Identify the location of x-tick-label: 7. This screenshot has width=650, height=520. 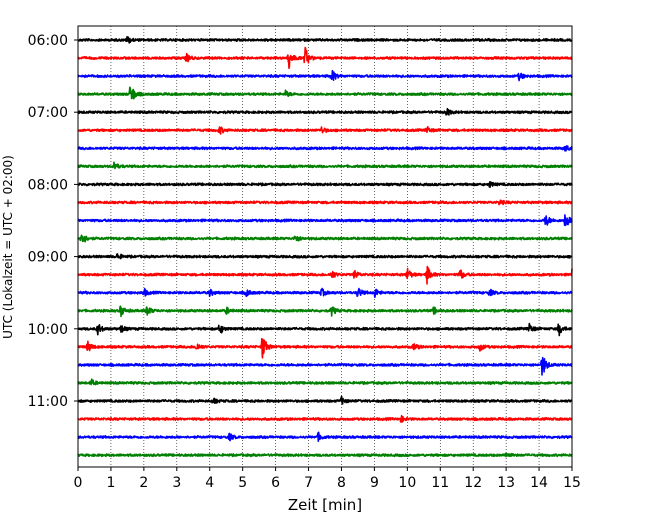
(308, 483).